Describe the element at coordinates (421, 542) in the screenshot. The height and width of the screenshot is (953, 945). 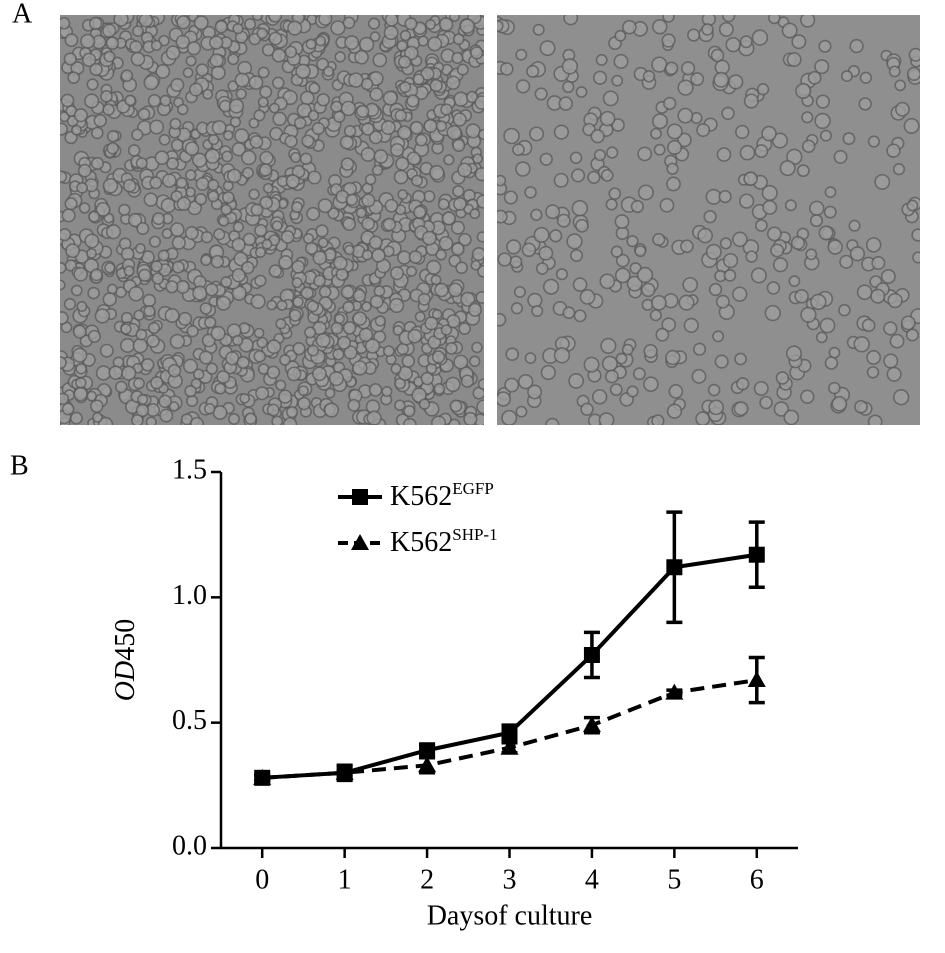
I see `legend-name: K562` at that location.